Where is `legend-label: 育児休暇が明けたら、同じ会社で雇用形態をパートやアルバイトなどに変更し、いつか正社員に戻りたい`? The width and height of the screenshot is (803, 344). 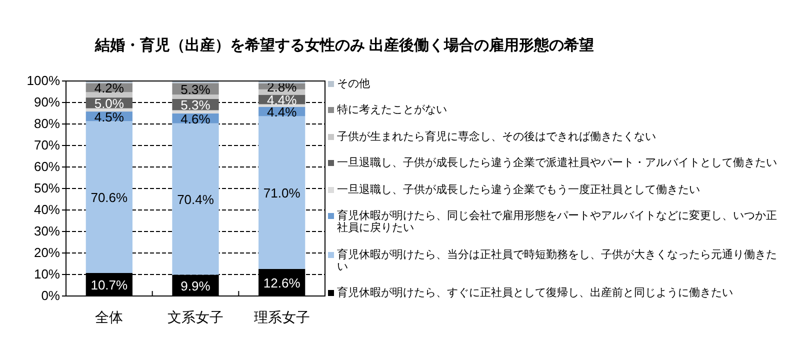
legend-label: 育児休暇が明けたら、同じ会社で雇用形態をパートやアルバイトなどに変更し、いつか正社員に戻りたい is located at coordinates (557, 222).